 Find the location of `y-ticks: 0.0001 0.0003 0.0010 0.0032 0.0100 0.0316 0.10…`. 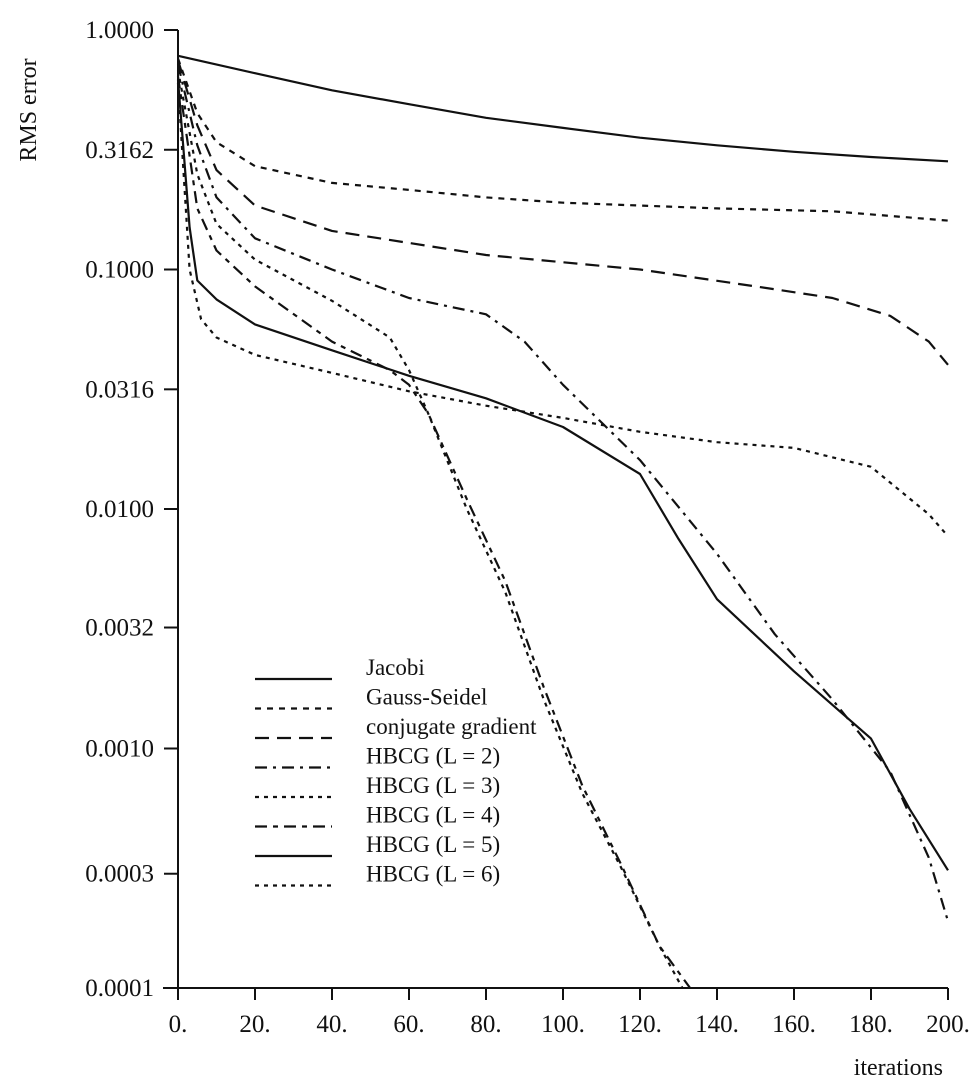

y-ticks: 0.0001 0.0003 0.0010 0.0032 0.0100 0.0316 0.10… is located at coordinates (131, 509).